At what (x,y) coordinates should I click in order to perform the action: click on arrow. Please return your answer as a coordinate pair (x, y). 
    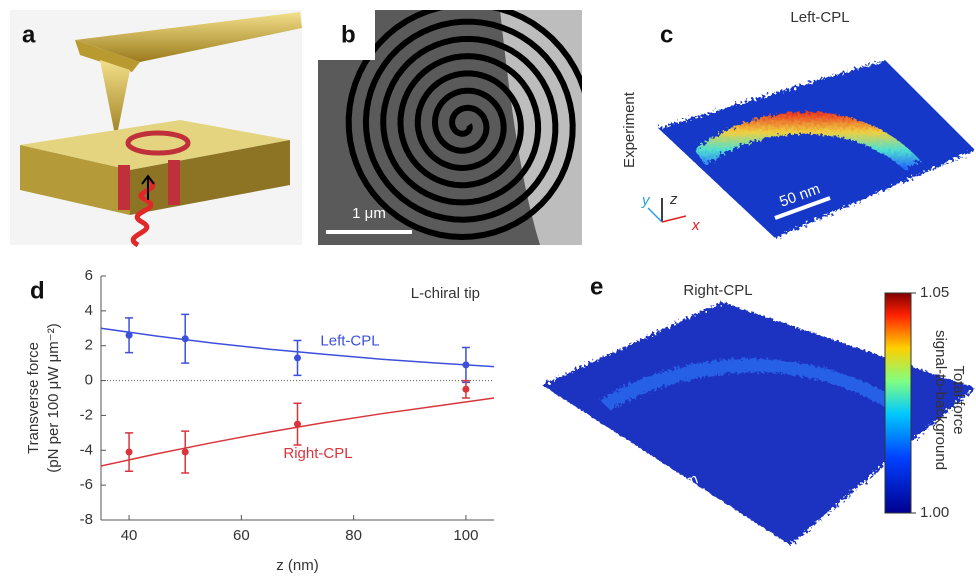
    Looking at the image, I should click on (148, 187).